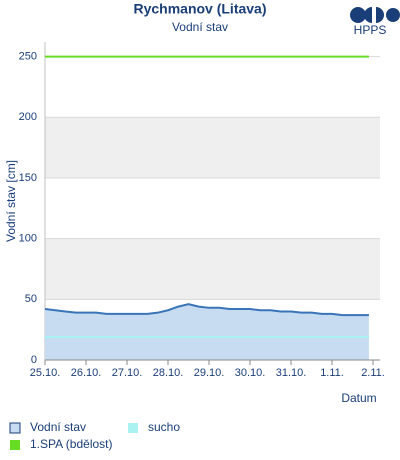 The width and height of the screenshot is (400, 460). What do you see at coordinates (209, 373) in the screenshot?
I see `x-tick-label: 29.10.` at bounding box center [209, 373].